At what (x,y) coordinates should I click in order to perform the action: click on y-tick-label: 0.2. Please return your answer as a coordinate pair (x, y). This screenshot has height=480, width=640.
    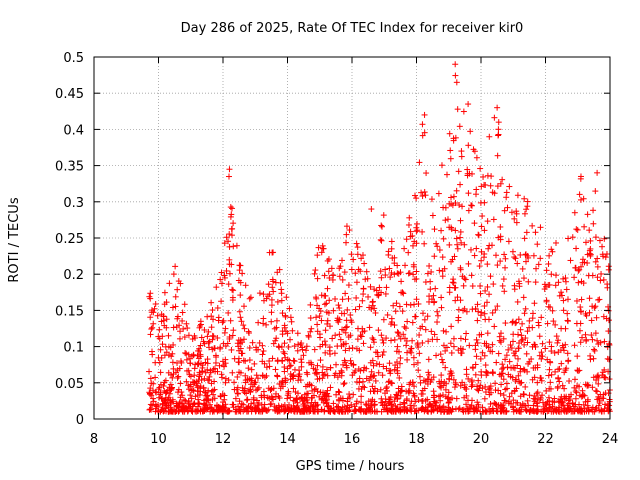
    Looking at the image, I should click on (73, 275).